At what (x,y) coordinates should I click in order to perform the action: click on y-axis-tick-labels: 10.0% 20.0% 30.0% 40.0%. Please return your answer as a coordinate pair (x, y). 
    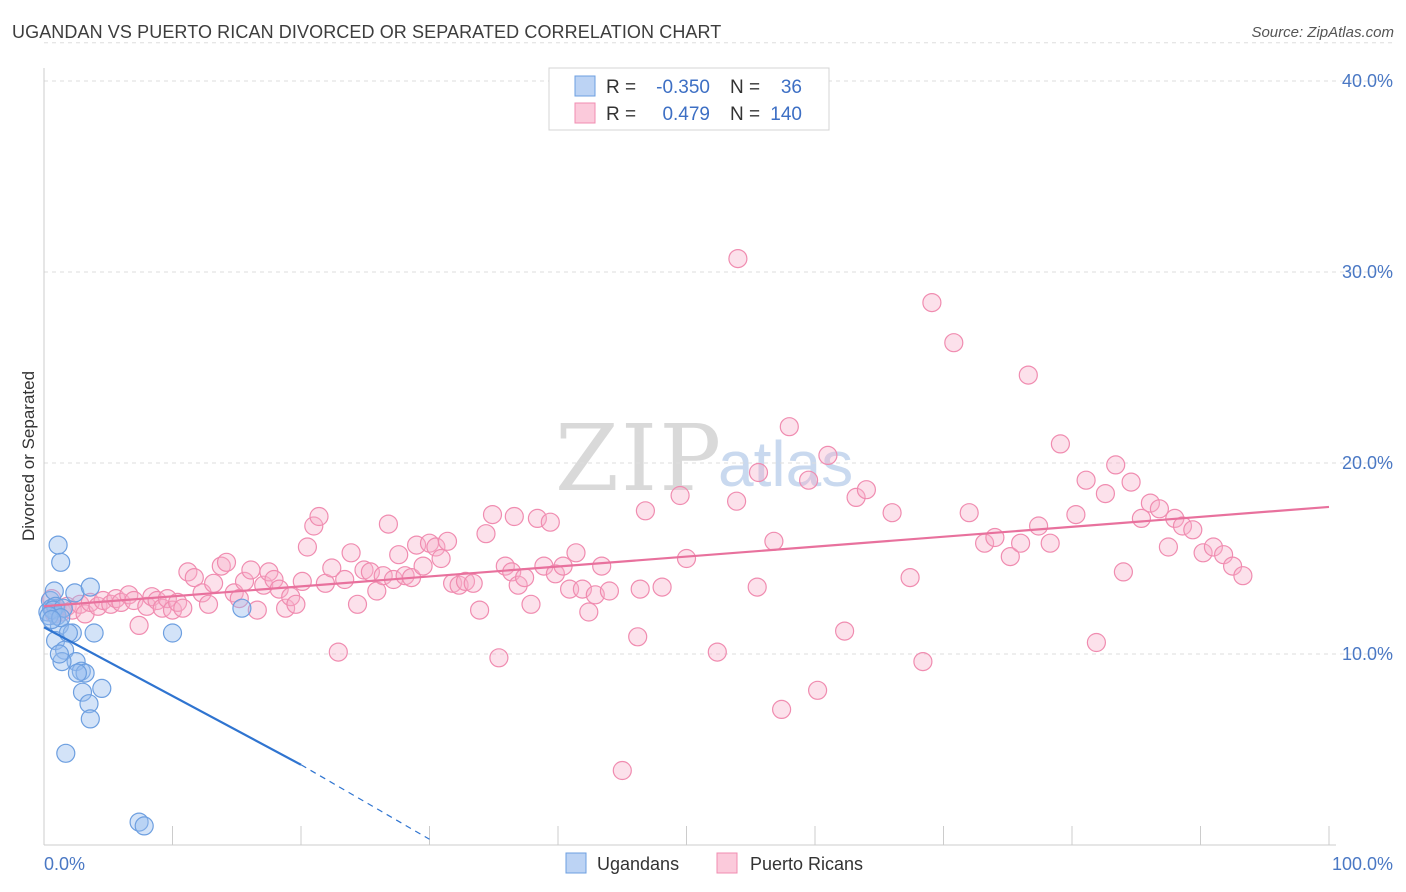
    Looking at the image, I should click on (1367, 367).